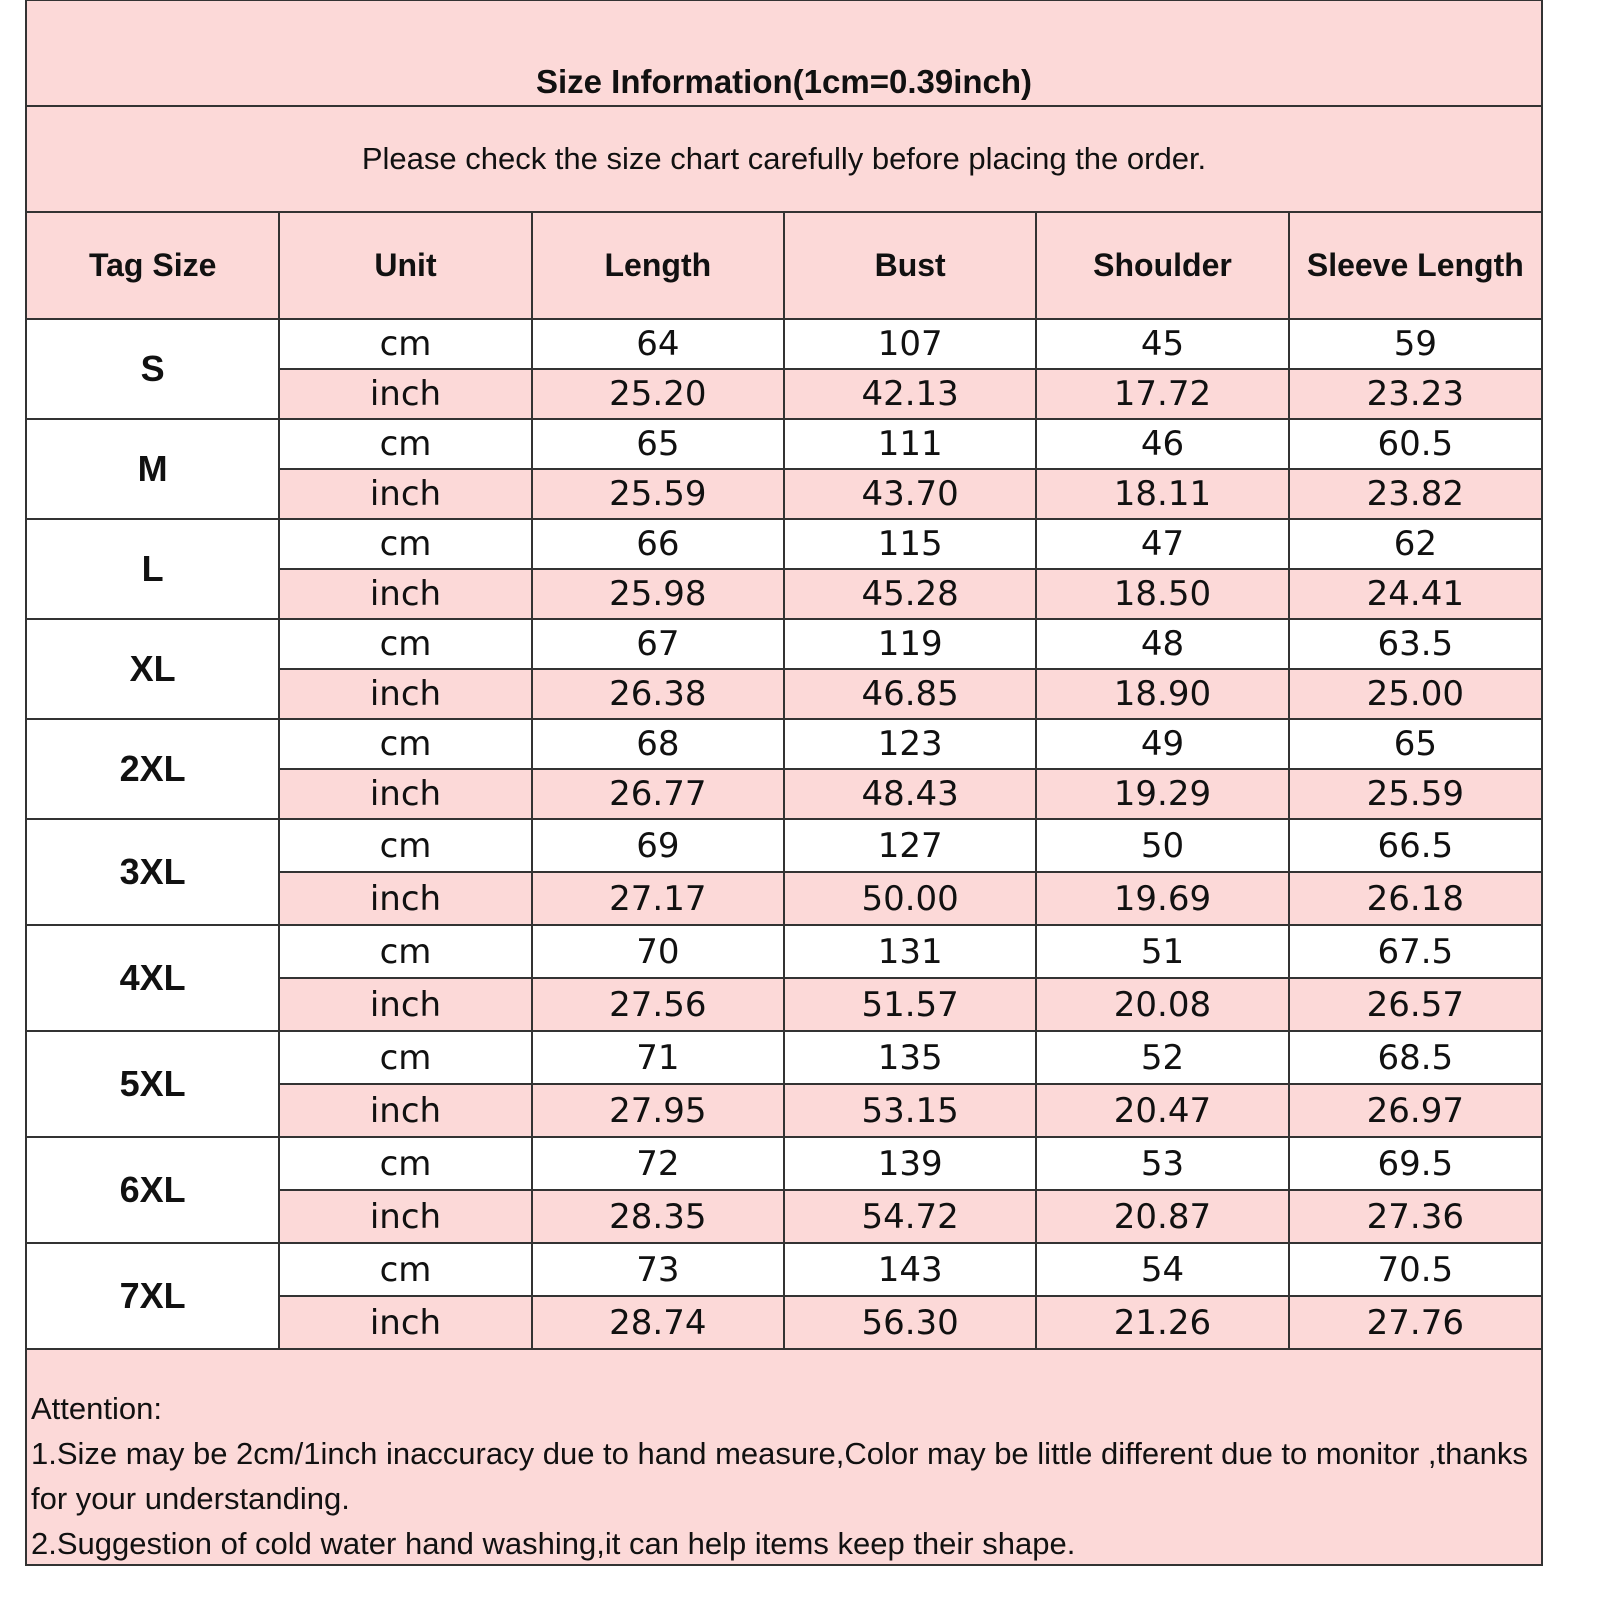 The height and width of the screenshot is (1600, 1600). What do you see at coordinates (657, 1322) in the screenshot?
I see `length-cell: 28.74` at bounding box center [657, 1322].